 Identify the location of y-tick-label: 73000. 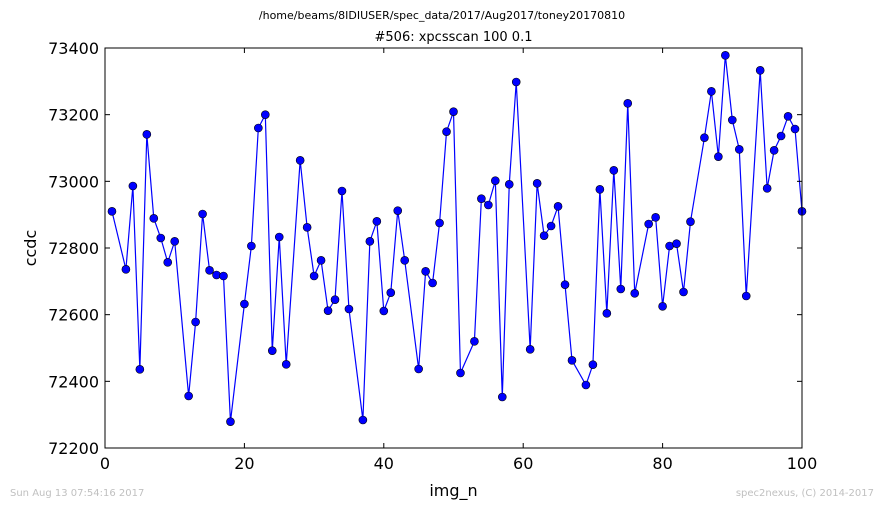
(73, 181).